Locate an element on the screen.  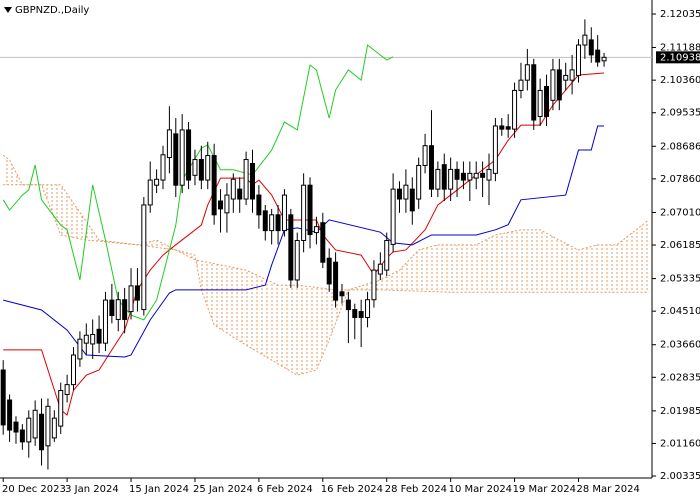
y-tick-label: 2.12035 is located at coordinates (680, 14).